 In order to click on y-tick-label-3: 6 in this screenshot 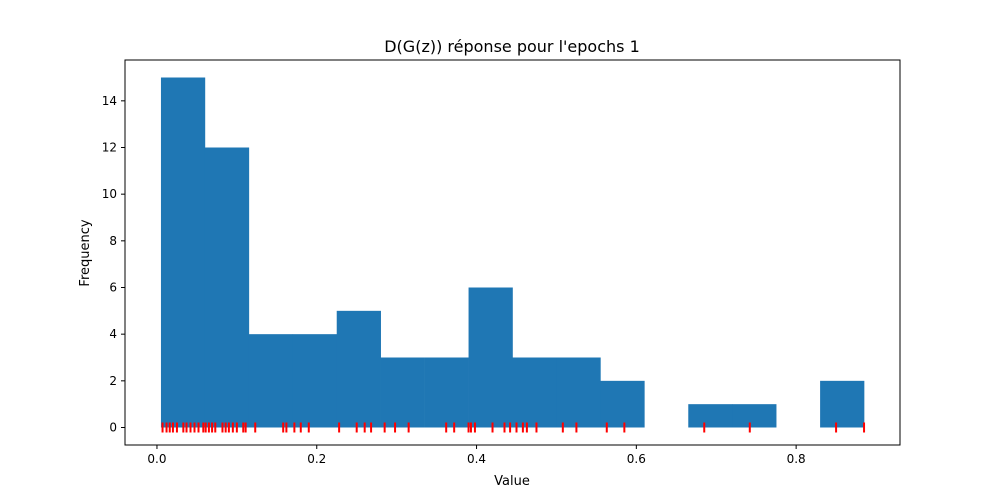, I will do `click(113, 288)`.